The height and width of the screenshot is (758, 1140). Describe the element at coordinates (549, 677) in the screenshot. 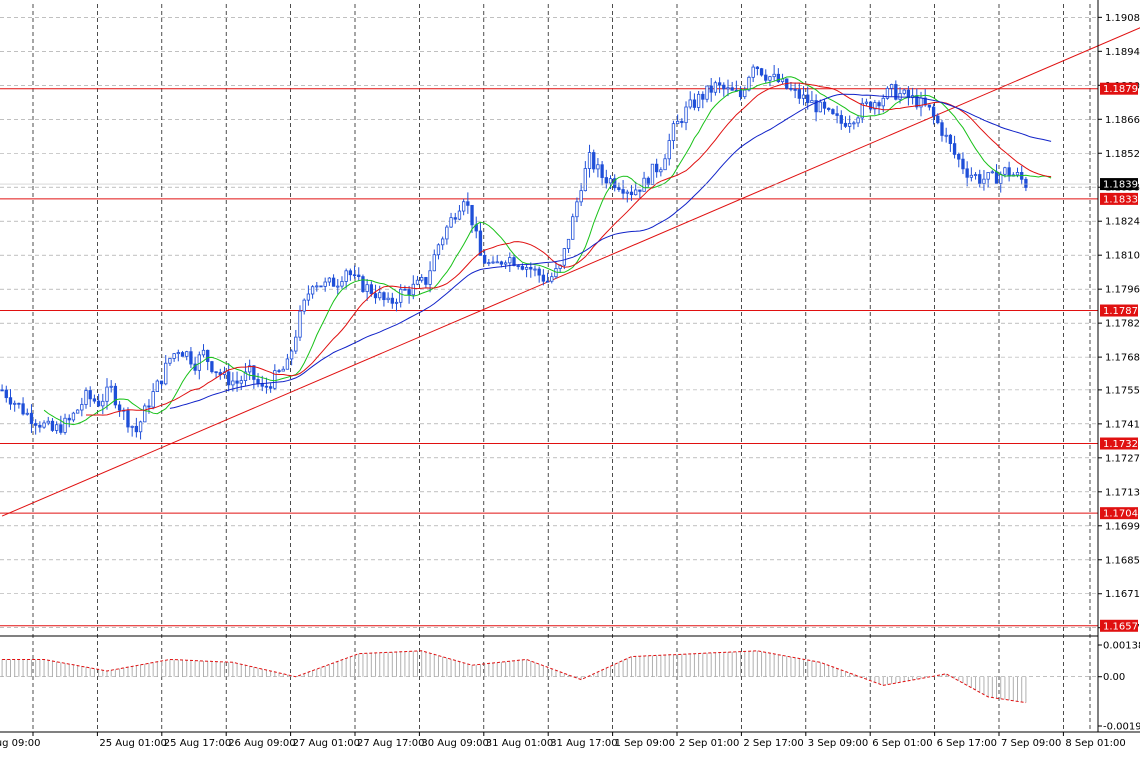

I see `oscillator-panel` at that location.